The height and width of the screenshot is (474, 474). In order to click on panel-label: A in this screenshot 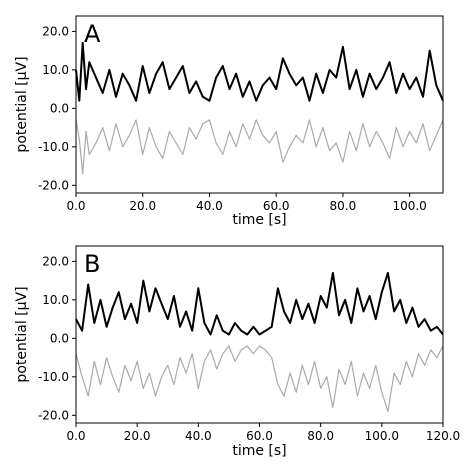, I will do `click(92, 34)`.